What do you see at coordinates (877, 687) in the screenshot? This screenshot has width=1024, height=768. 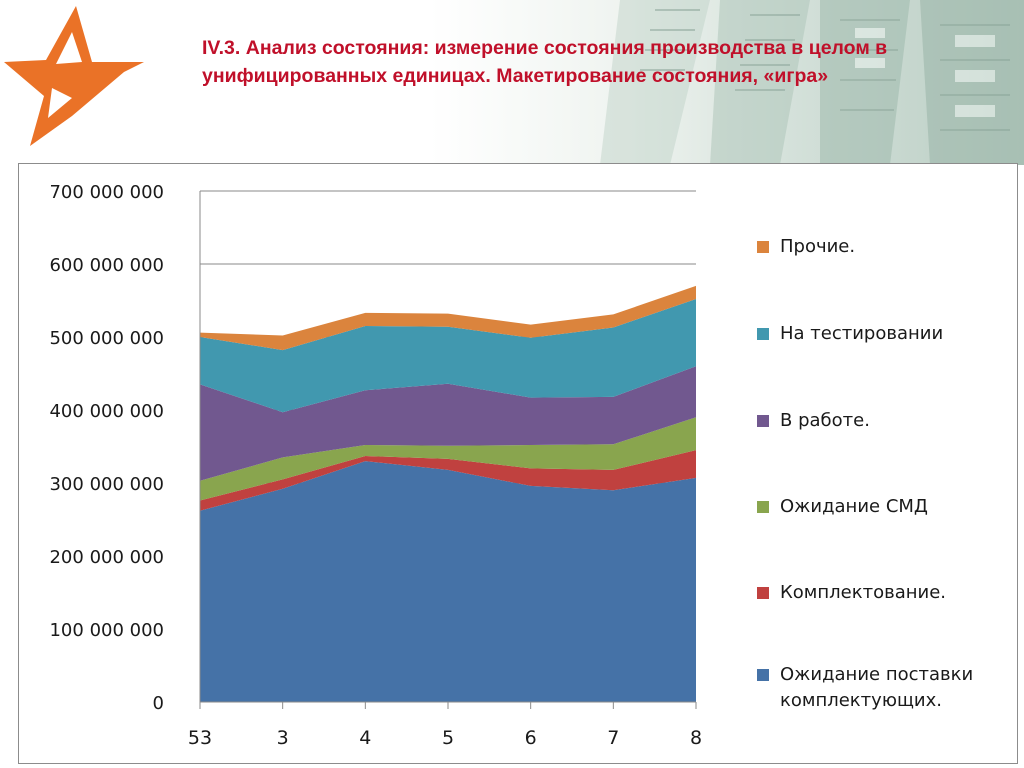 I see `legend-label: Ожидание поставки комплектующих.` at bounding box center [877, 687].